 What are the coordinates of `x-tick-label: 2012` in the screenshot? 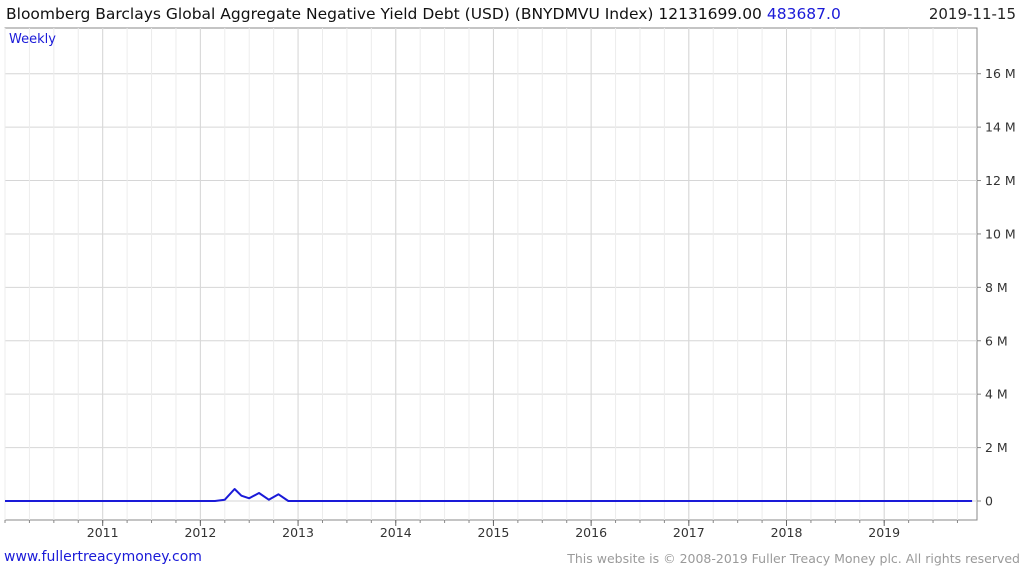 It's located at (200, 532).